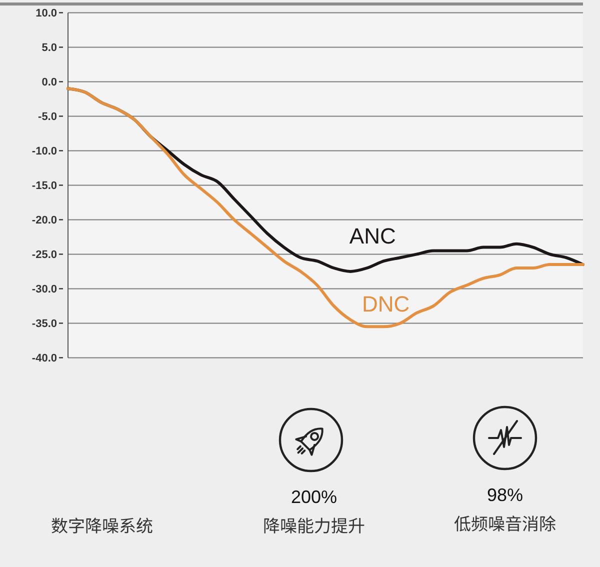 Image resolution: width=600 pixels, height=567 pixels. I want to click on series-label: DNC, so click(386, 304).